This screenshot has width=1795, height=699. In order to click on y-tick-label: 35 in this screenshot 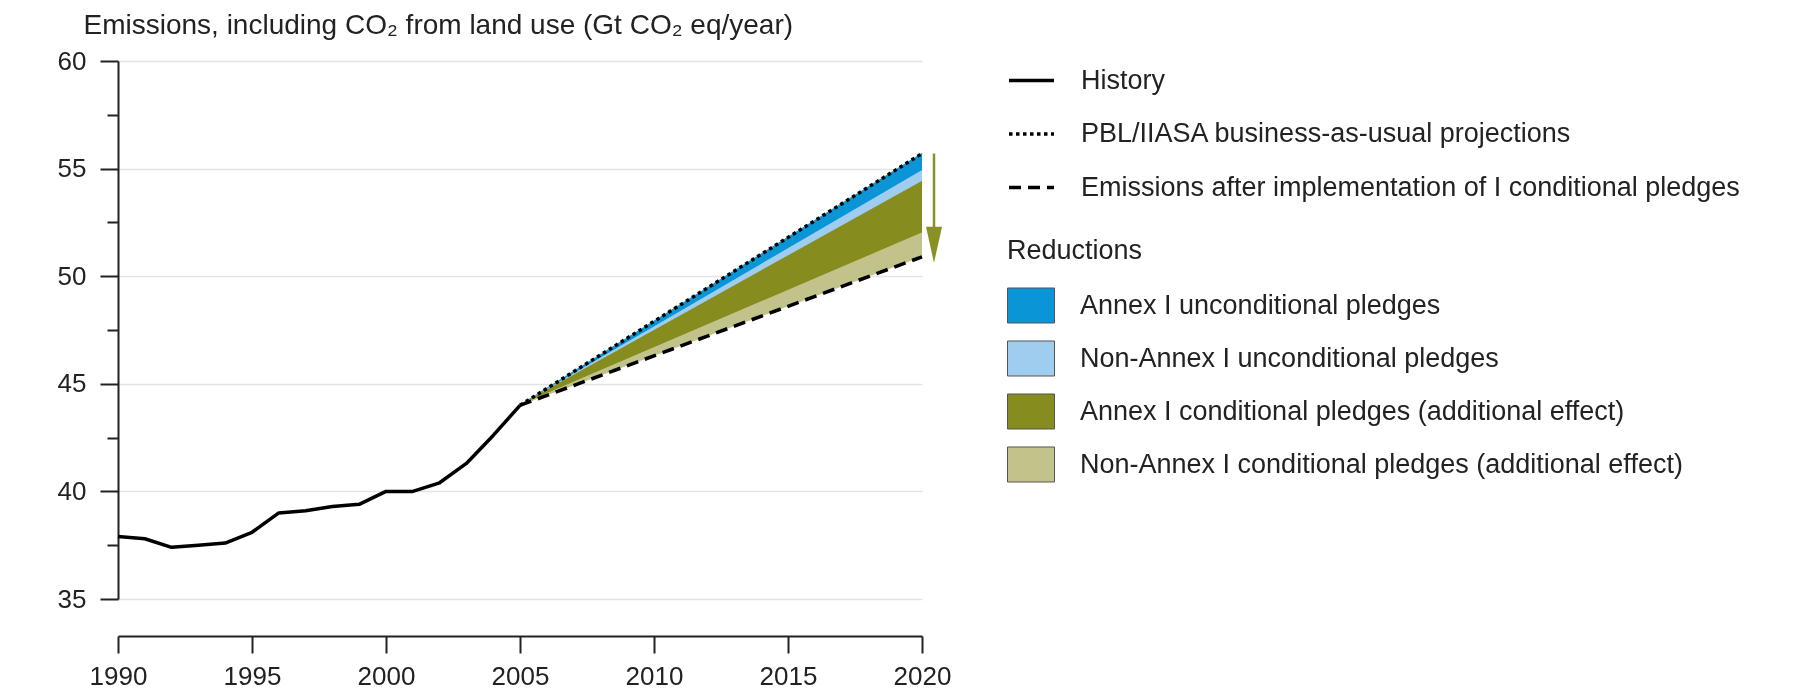, I will do `click(72, 598)`.